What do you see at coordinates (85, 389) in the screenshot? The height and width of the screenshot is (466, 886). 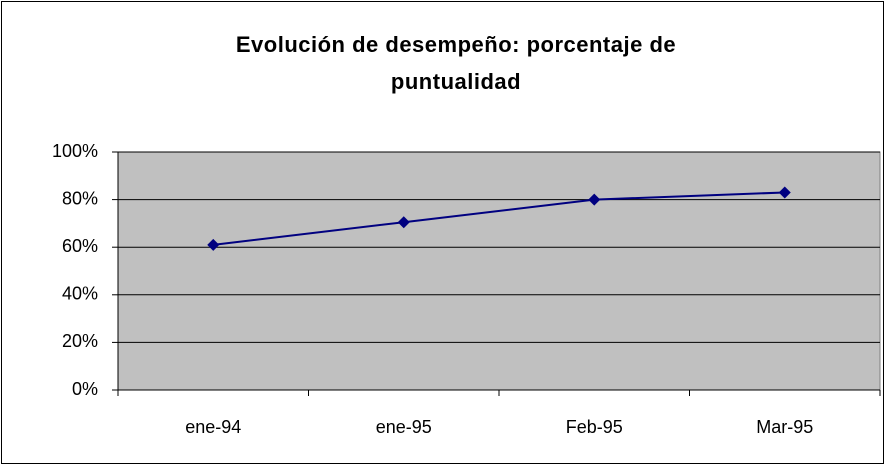 I see `y-tick-label: 0%` at bounding box center [85, 389].